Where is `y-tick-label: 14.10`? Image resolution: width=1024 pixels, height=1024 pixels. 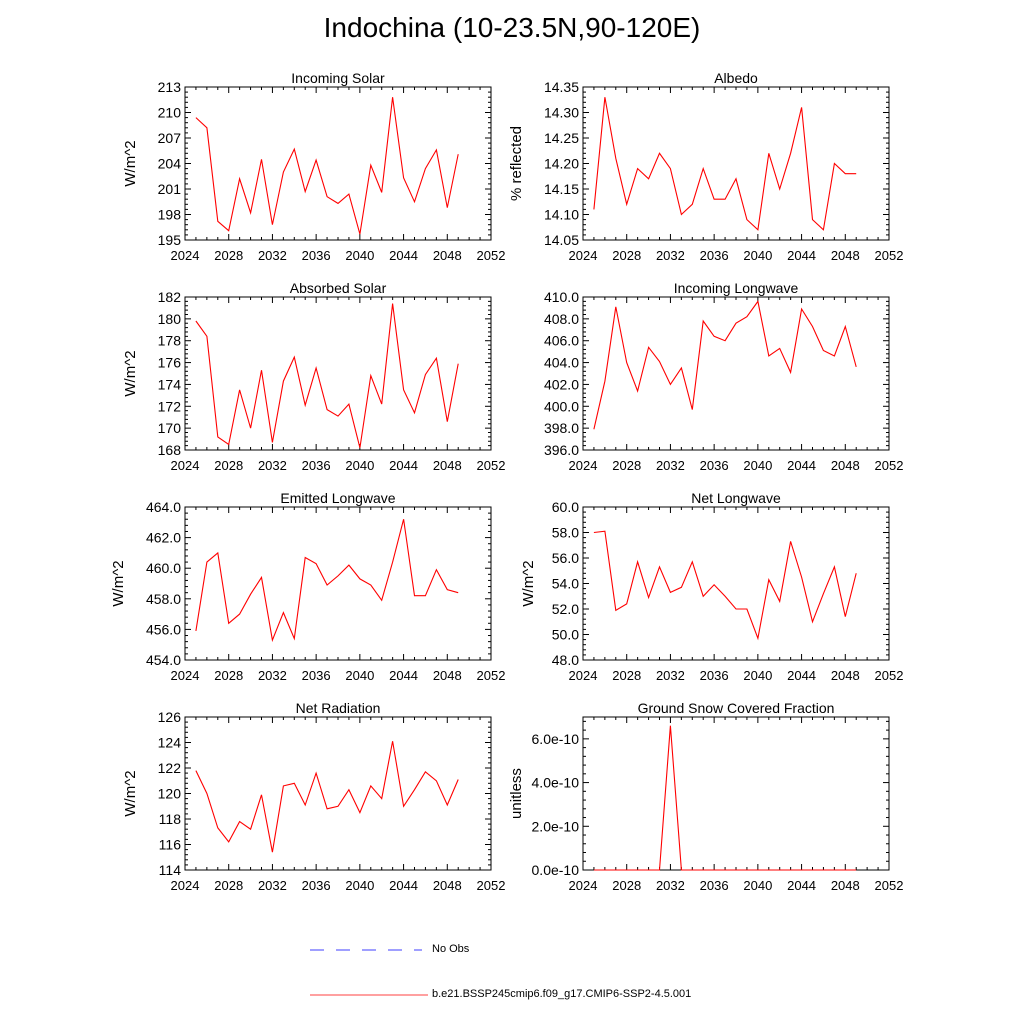 y-tick-label: 14.10 is located at coordinates (561, 215).